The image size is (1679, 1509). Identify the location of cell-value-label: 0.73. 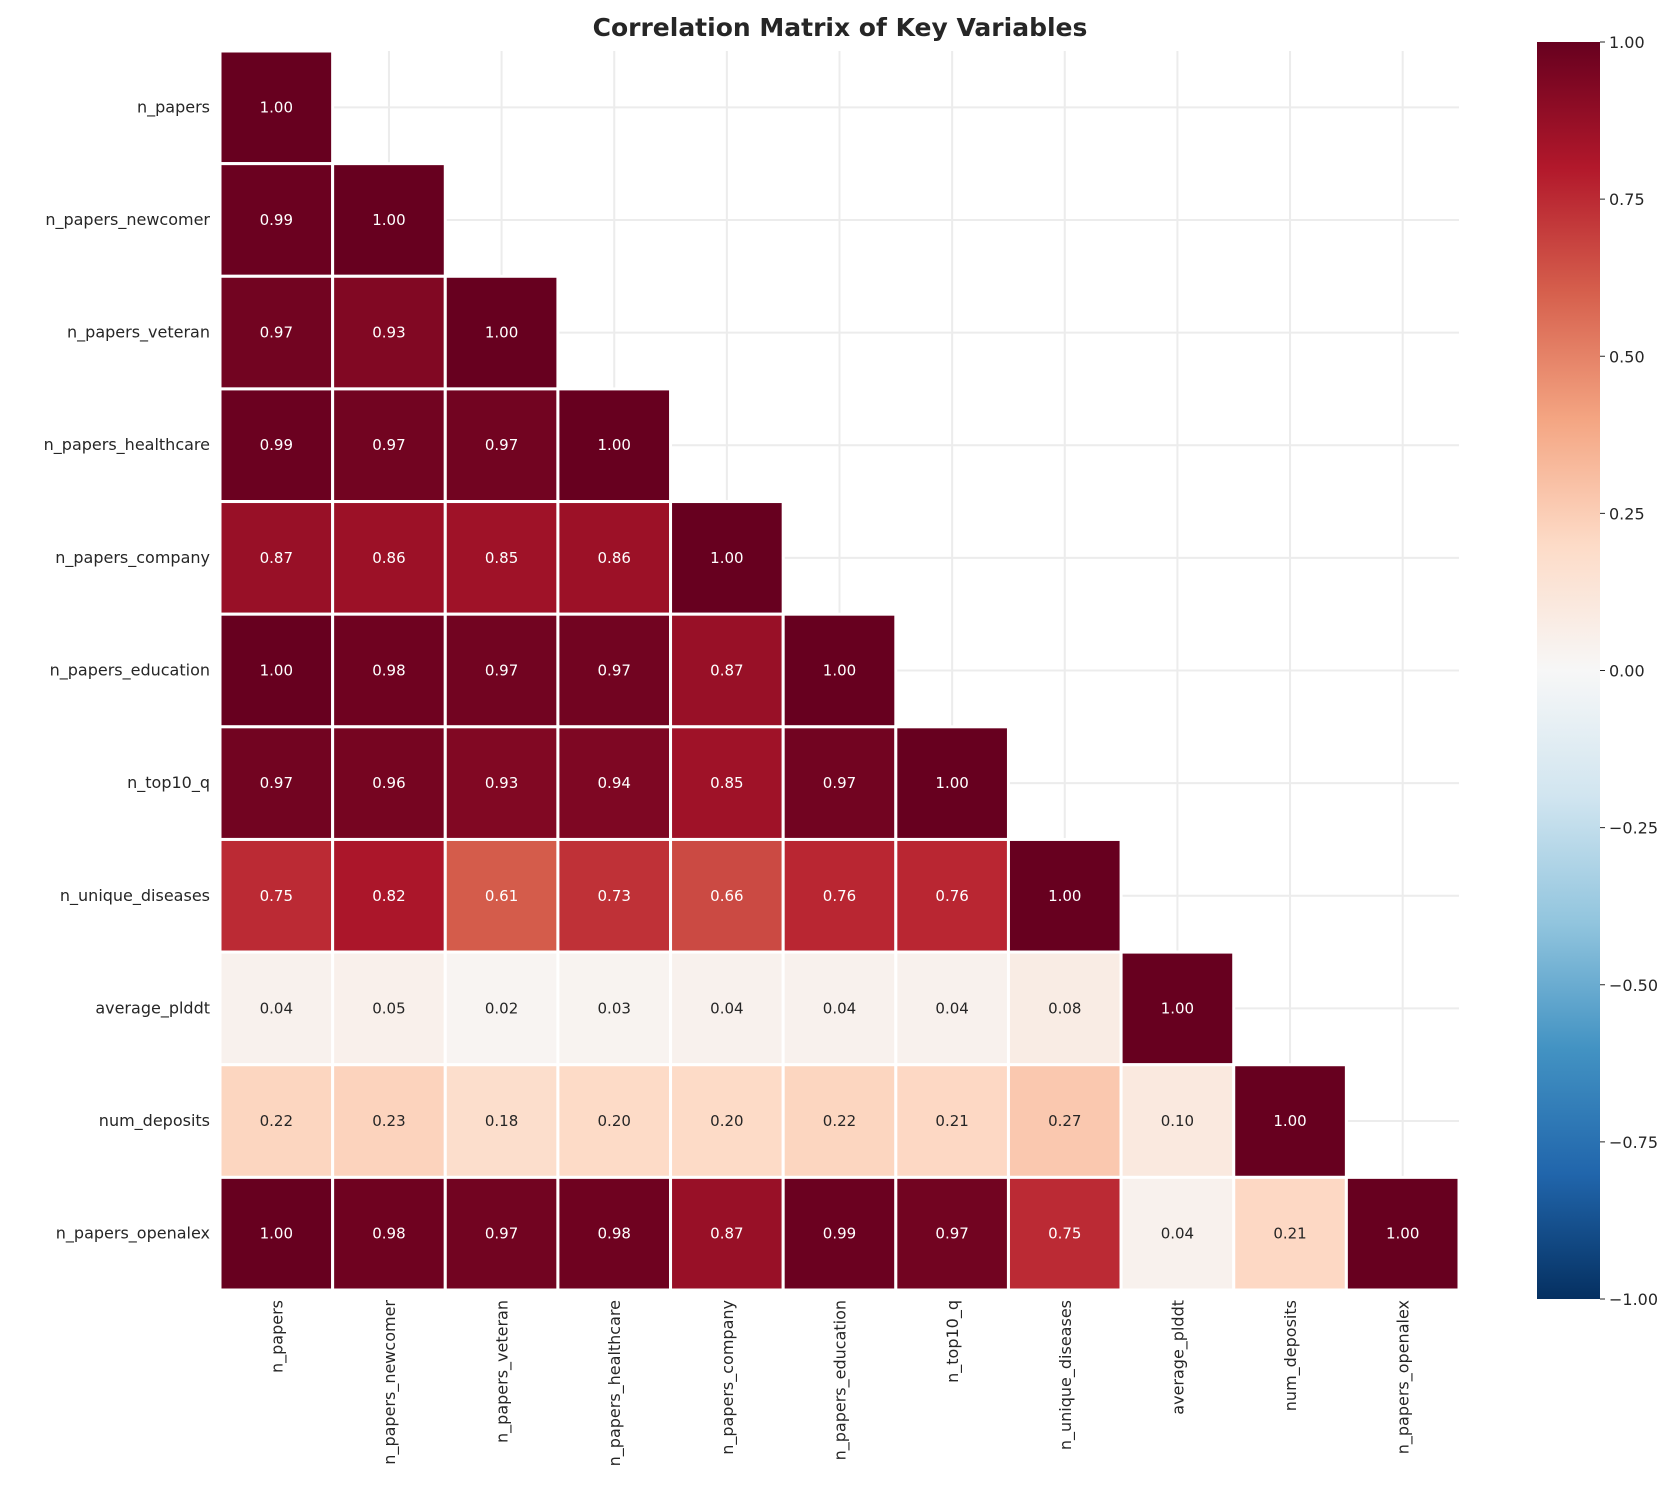
(614, 896).